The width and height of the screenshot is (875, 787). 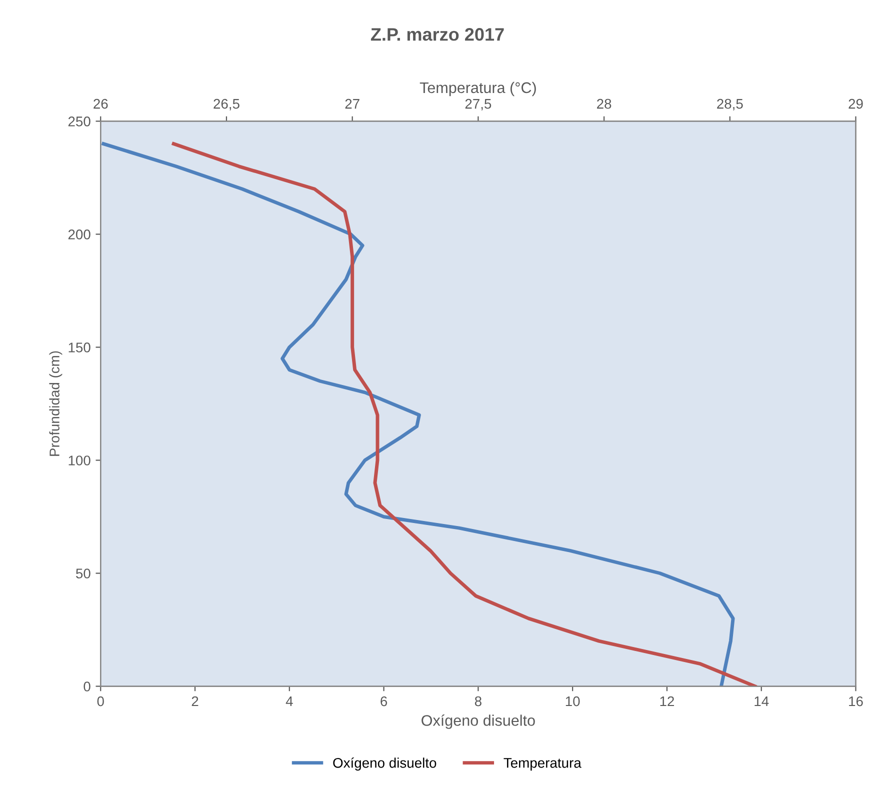 What do you see at coordinates (761, 701) in the screenshot?
I see `x-tick-label: 14` at bounding box center [761, 701].